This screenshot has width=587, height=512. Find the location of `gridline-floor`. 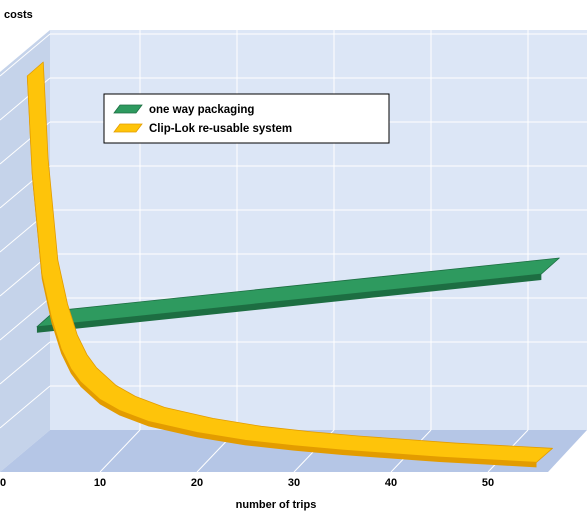

gridline-floor is located at coordinates (120, 451).